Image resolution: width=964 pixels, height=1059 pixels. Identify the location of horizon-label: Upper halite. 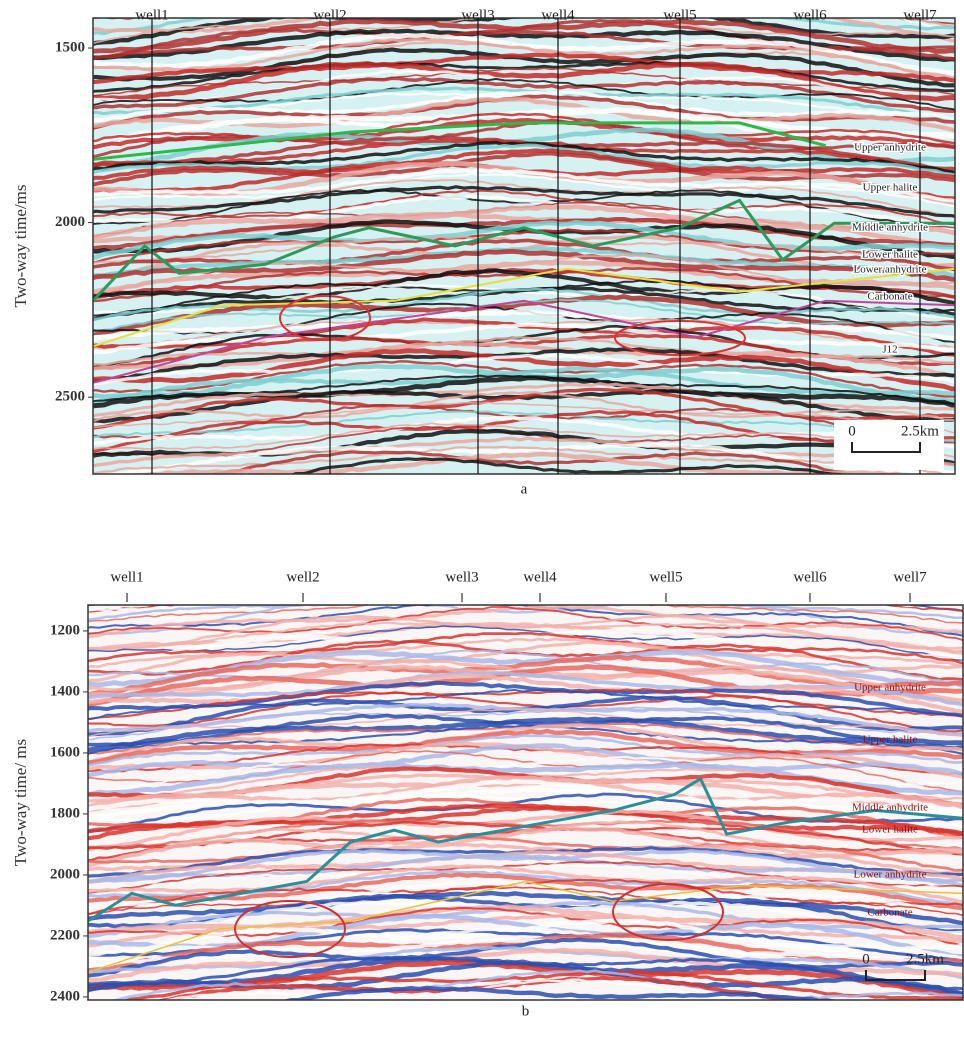
(890, 188).